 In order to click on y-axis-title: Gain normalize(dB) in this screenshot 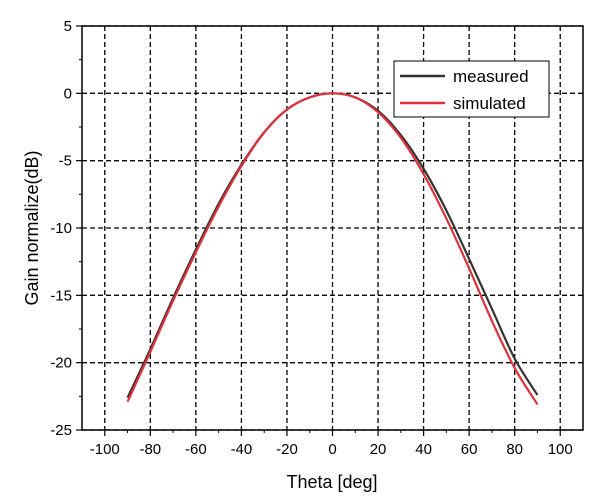, I will do `click(32, 227)`.